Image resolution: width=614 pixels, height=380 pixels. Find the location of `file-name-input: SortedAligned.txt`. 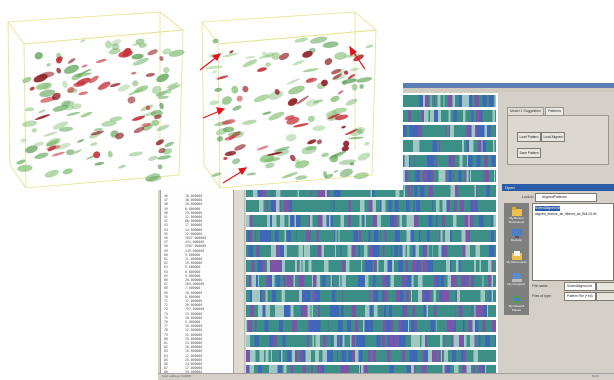

file-name-input: SortedAligned.txt is located at coordinates (580, 286).